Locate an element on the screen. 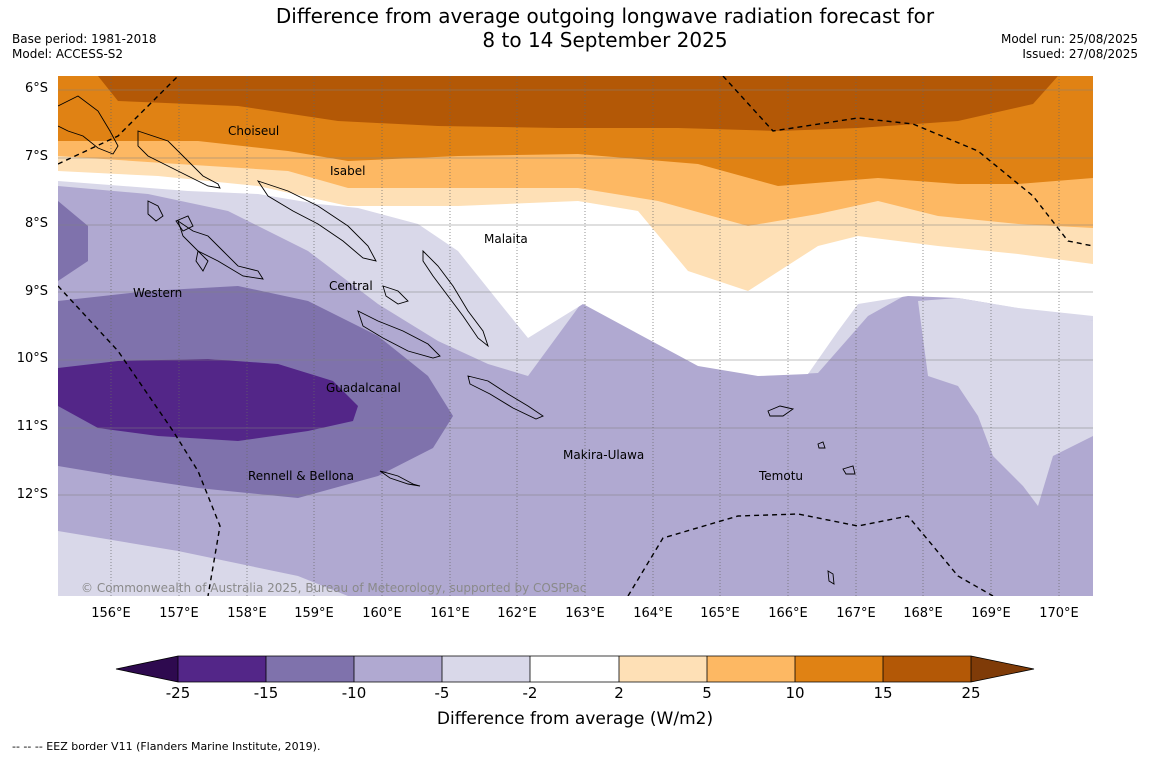  band-minus-2-5-east is located at coordinates (1005, 402).